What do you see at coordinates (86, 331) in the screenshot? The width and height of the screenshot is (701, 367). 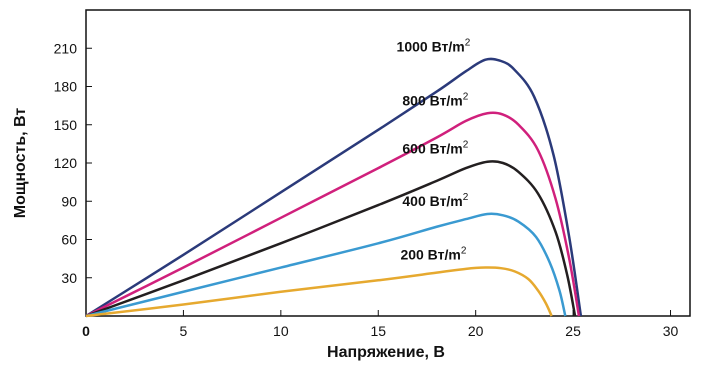 I see `x-tick-label: 0` at bounding box center [86, 331].